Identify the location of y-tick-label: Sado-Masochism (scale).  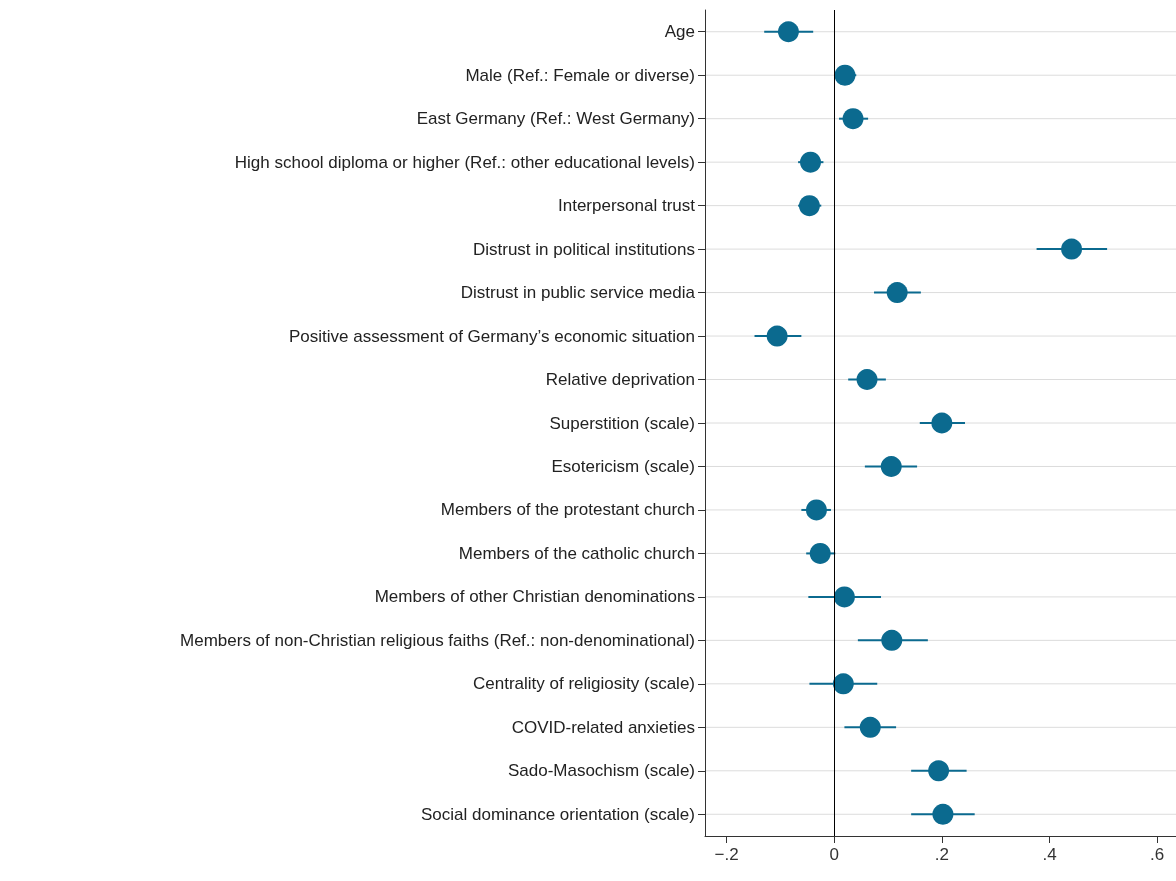
(601, 771).